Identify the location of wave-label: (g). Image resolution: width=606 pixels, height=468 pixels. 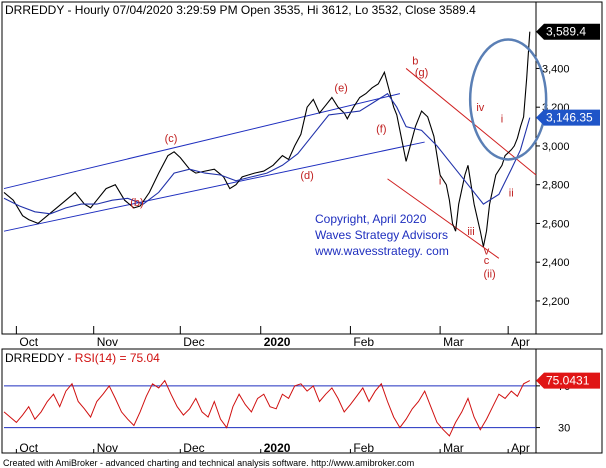
(421, 73).